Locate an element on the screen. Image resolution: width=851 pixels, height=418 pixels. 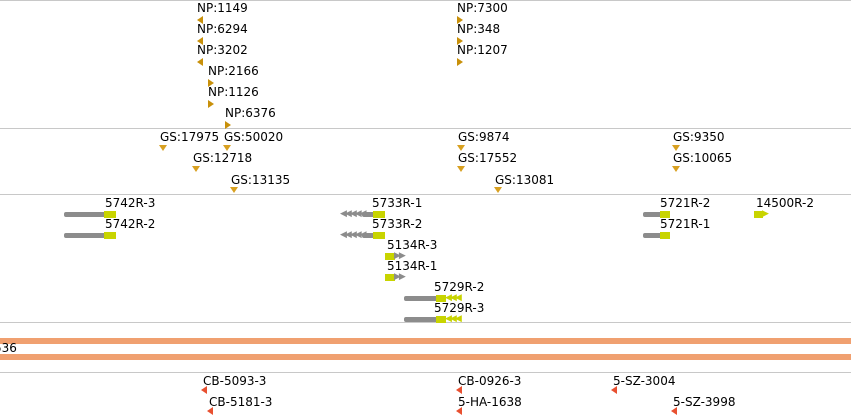
cb-feature-label: 5-SZ-3998 is located at coordinates (704, 402).